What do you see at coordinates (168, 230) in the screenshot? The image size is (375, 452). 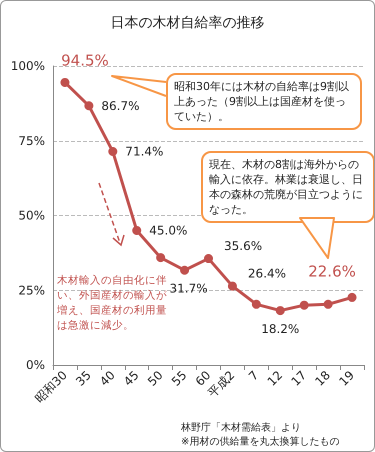 I see `data-label: 45.0%` at bounding box center [168, 230].